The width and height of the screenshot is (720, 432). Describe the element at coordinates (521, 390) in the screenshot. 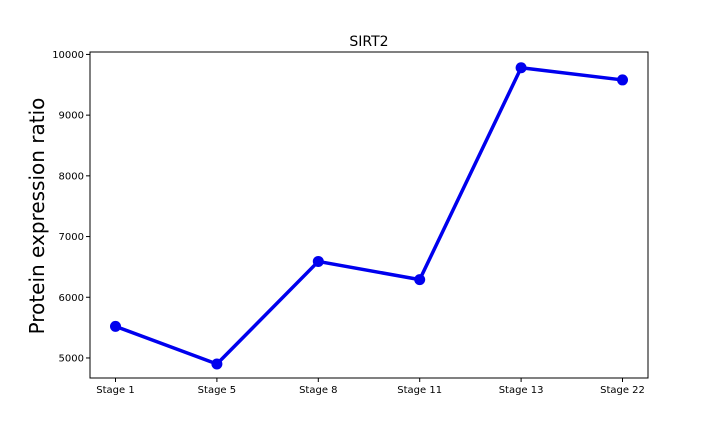

I see `x-tick-label: Stage 13` at that location.